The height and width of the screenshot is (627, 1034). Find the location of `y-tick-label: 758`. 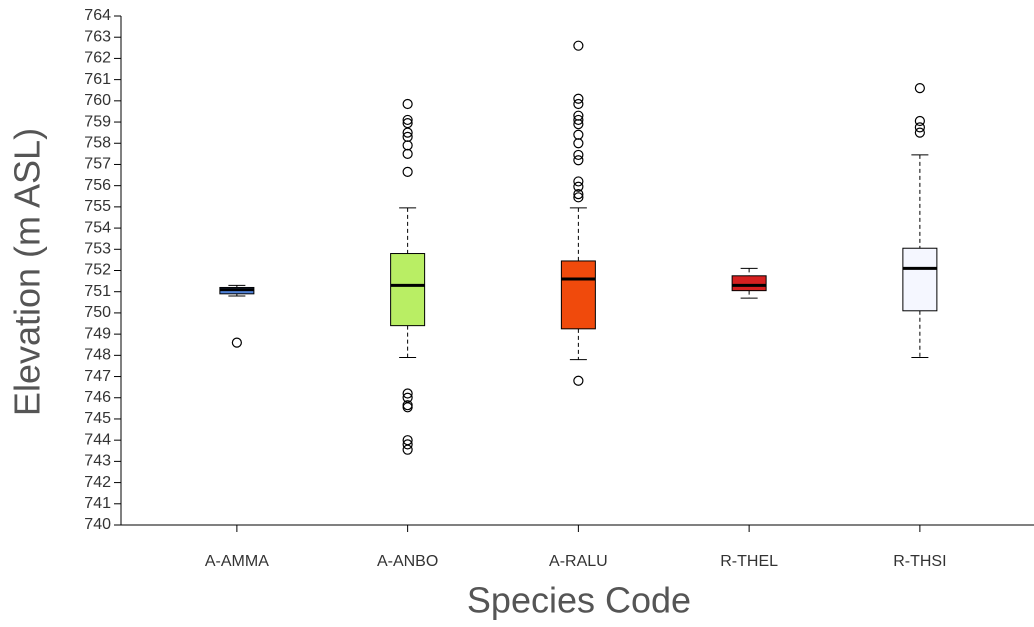

y-tick-label: 758 is located at coordinates (97, 142).